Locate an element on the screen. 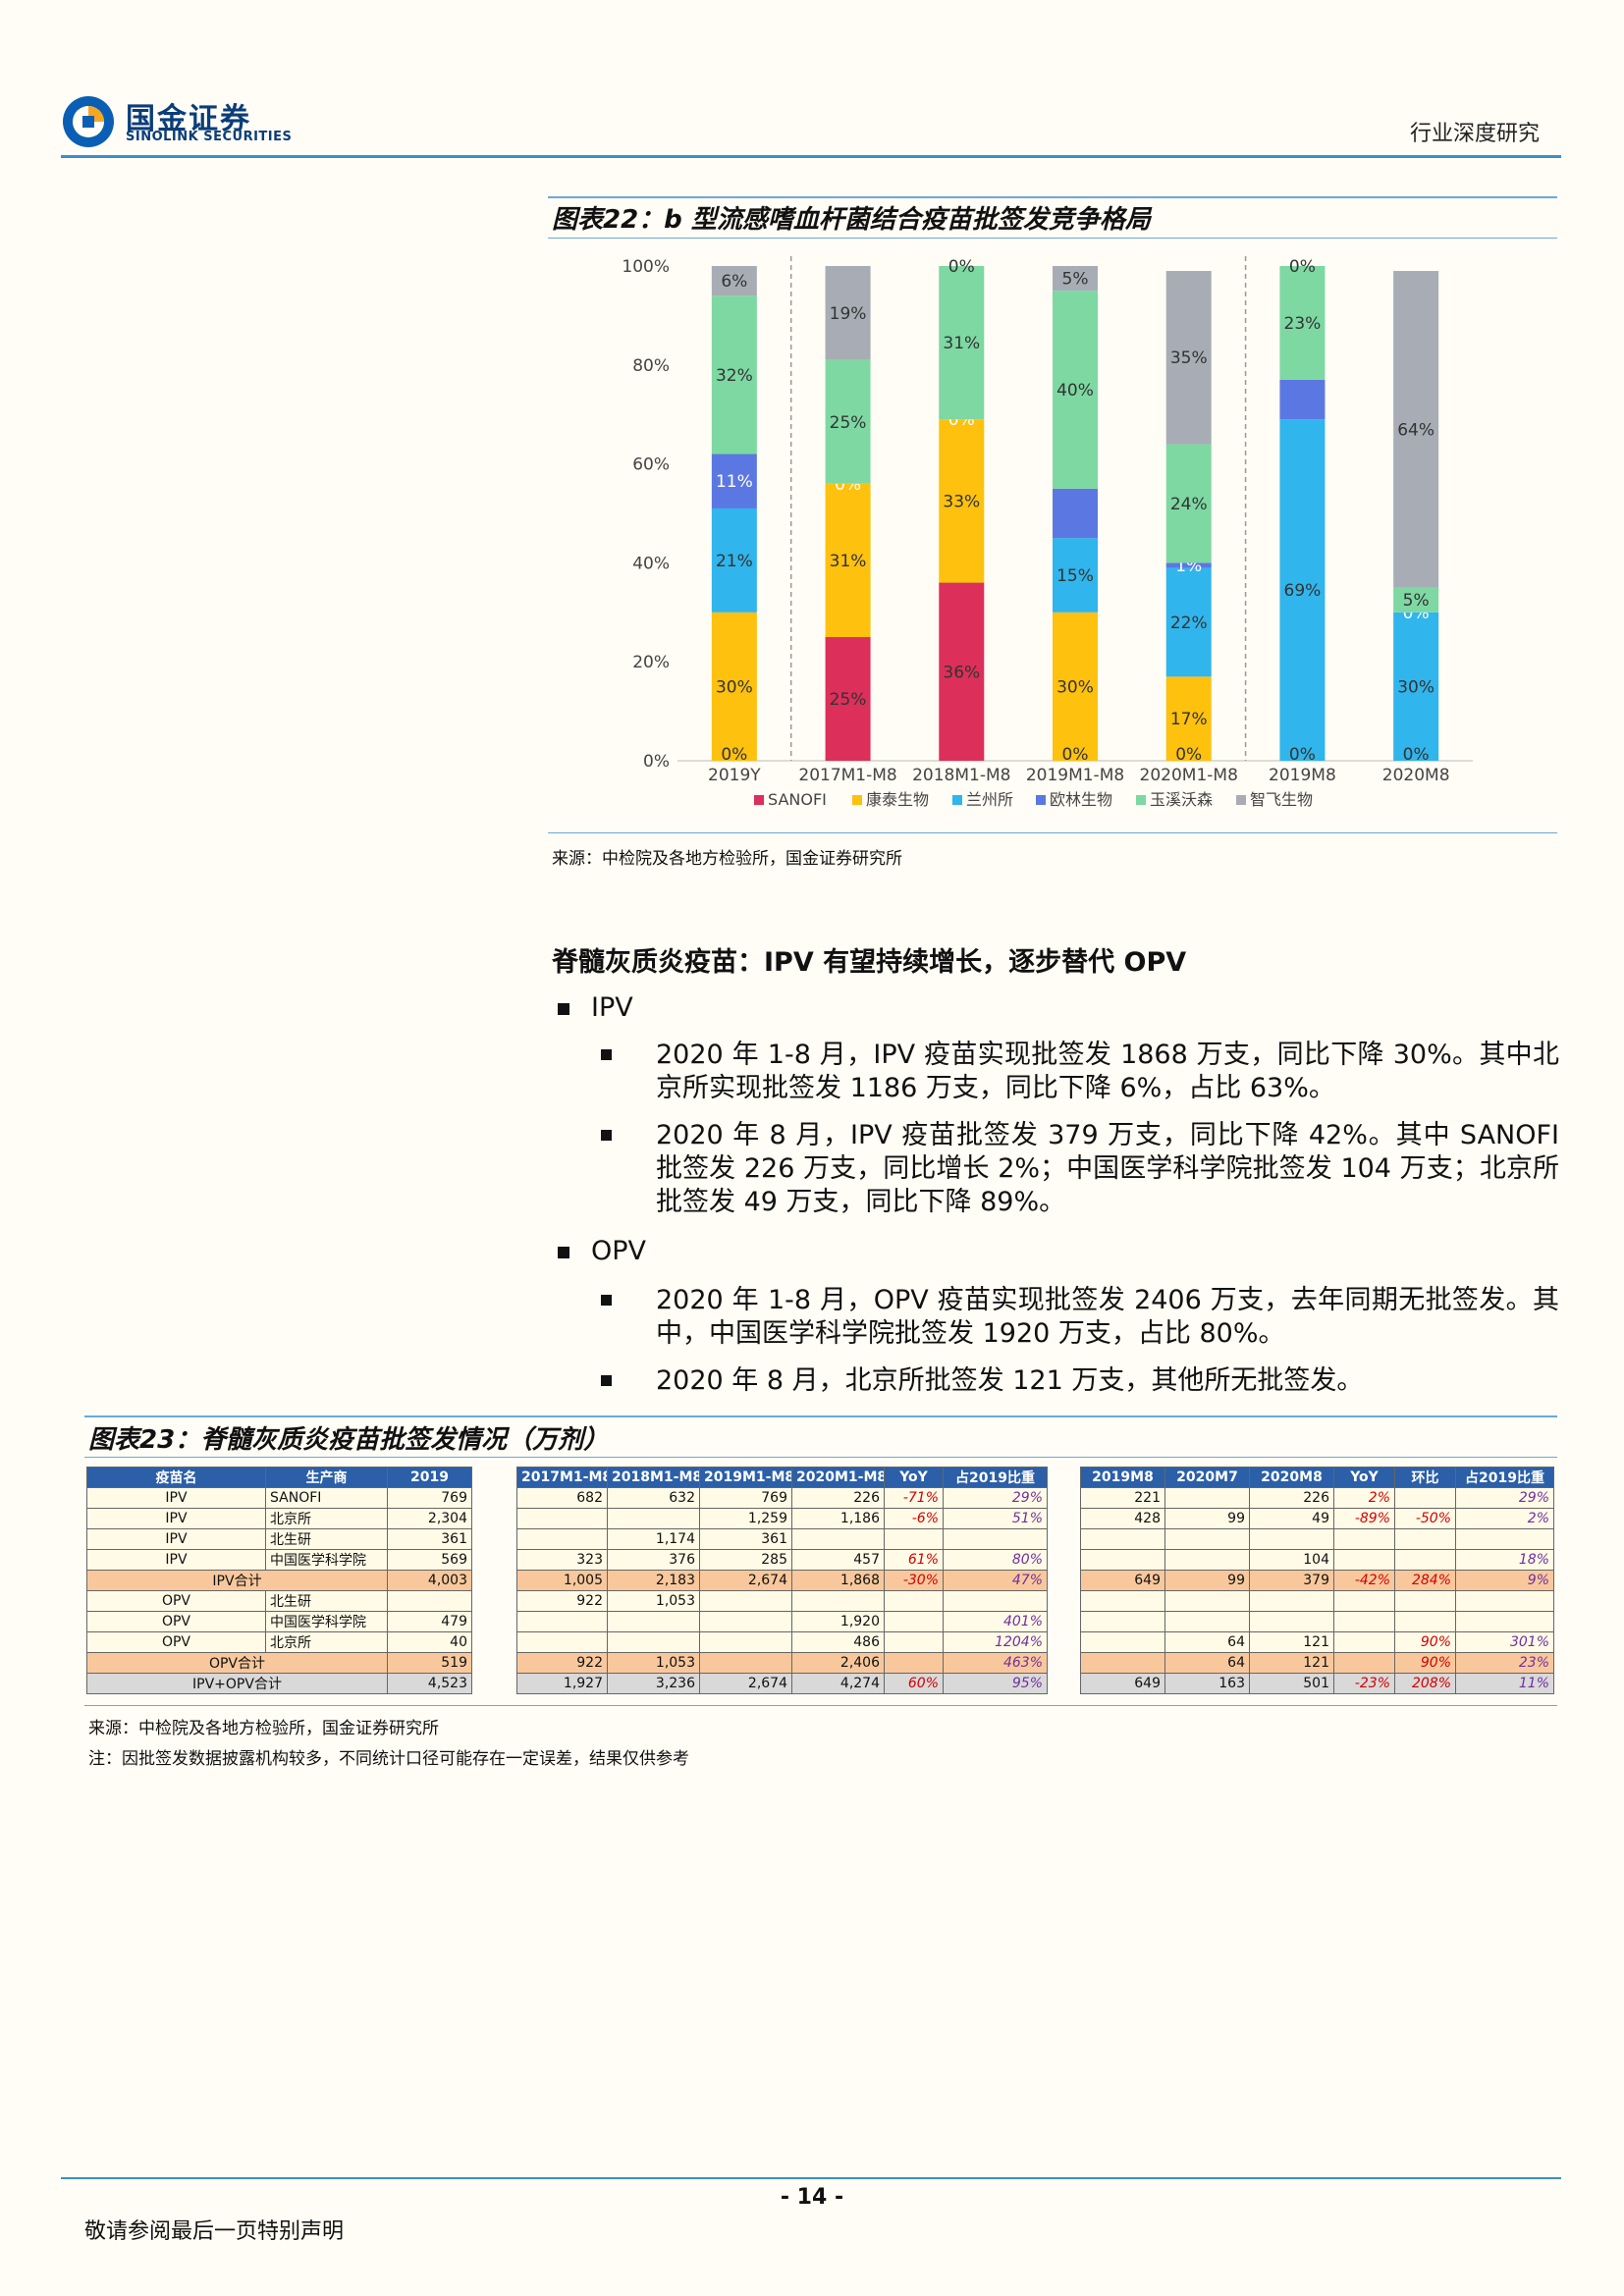 This screenshot has height=2296, width=1624. table-row: 649 163 501 -23% 208% 11% is located at coordinates (1317, 1683).